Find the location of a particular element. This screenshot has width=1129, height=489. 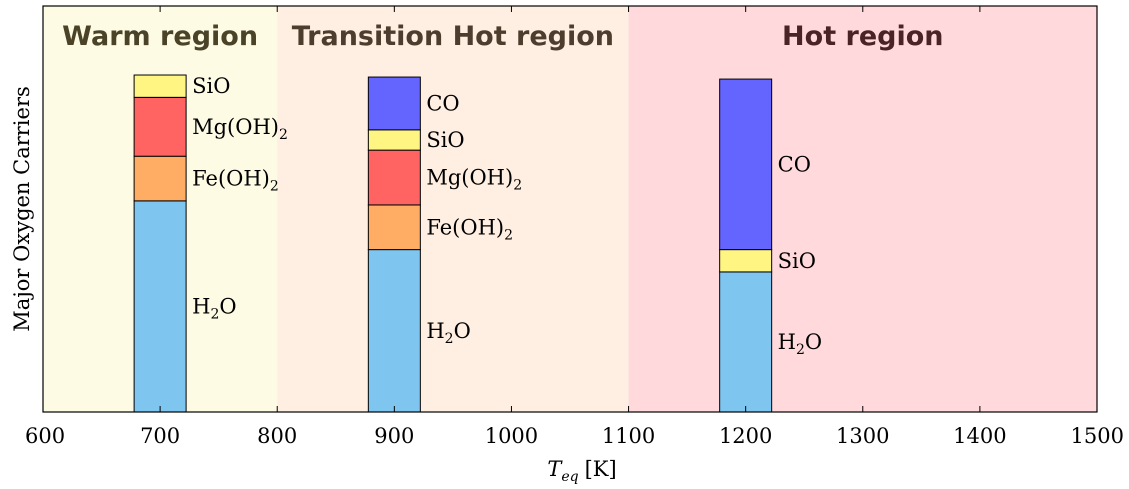

segment-label-1-4: CO is located at coordinates (442, 103).